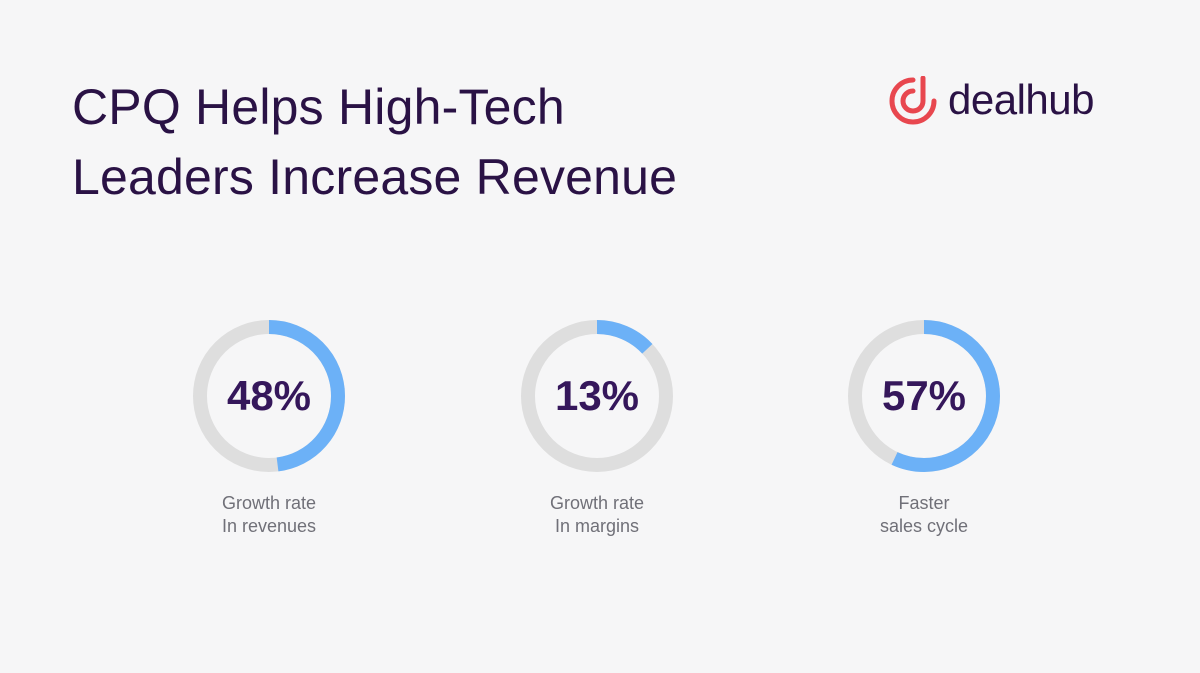 The height and width of the screenshot is (673, 1200). I want to click on logo-mark-outer-arc, so click(913, 101).